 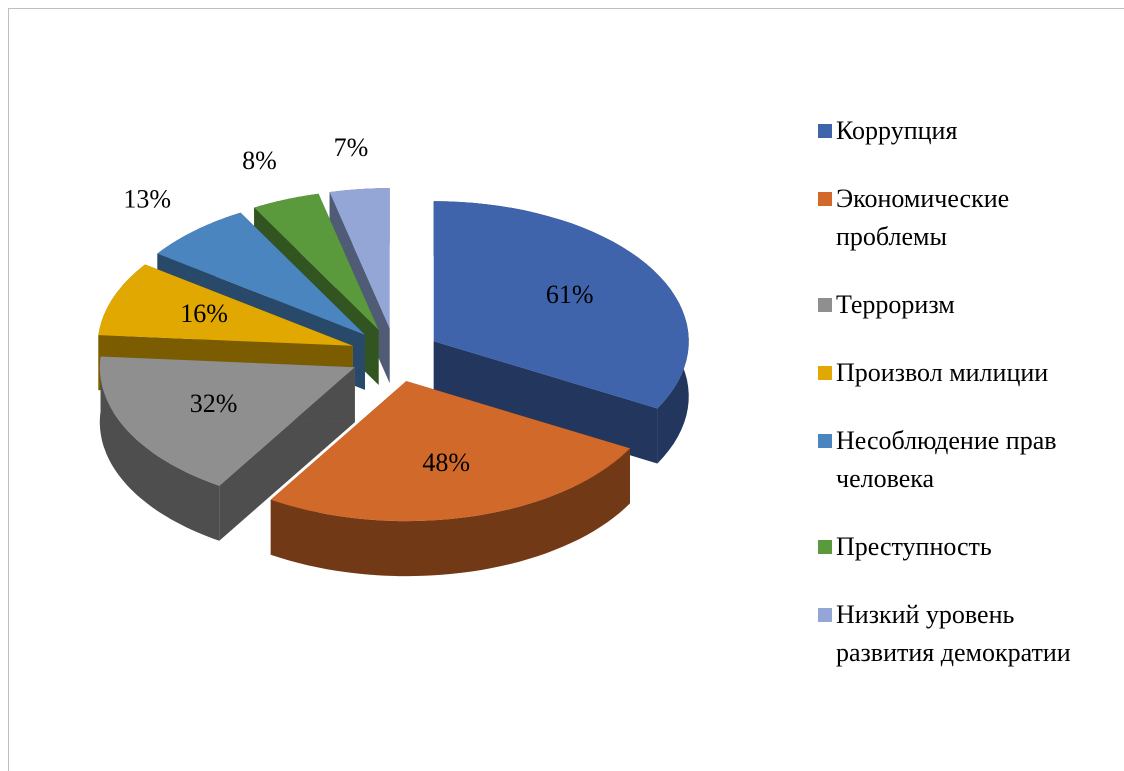 What do you see at coordinates (946, 459) in the screenshot?
I see `legend-label: Несоблюдение прав человека` at bounding box center [946, 459].